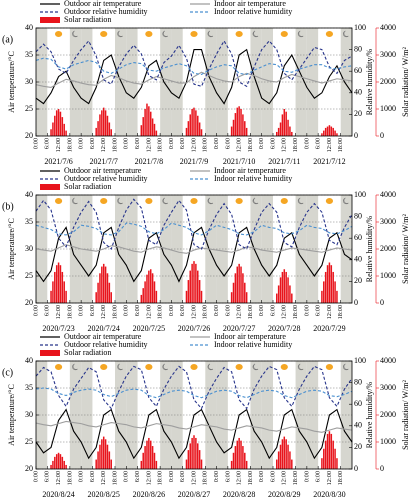  I want to click on y2-tick-label: 60, so click(358, 403).